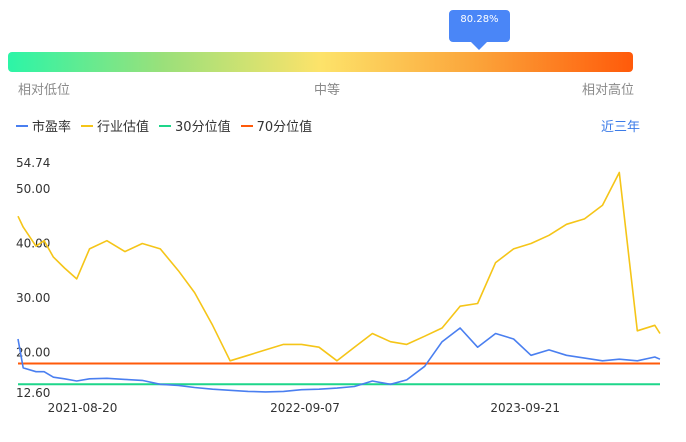  Describe the element at coordinates (83, 408) in the screenshot. I see `x-tick-label: 2021-08-20` at that location.